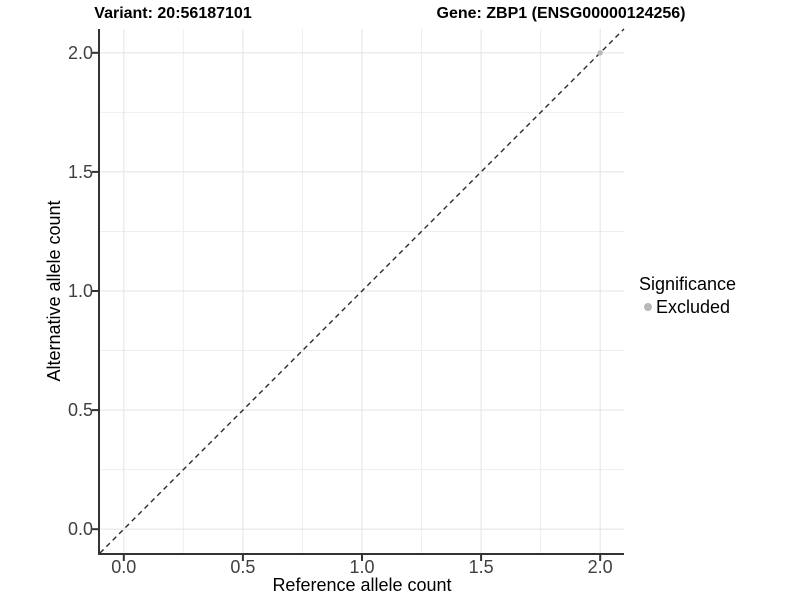 The height and width of the screenshot is (600, 800). What do you see at coordinates (124, 567) in the screenshot?
I see `x-tick-label: 0.0` at bounding box center [124, 567].